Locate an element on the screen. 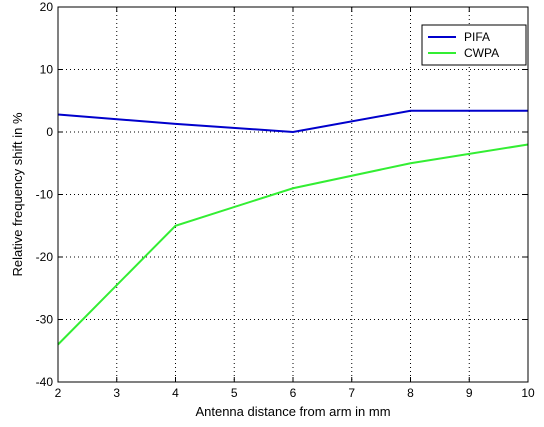  legend: PIFA CWPA is located at coordinates (474, 45).